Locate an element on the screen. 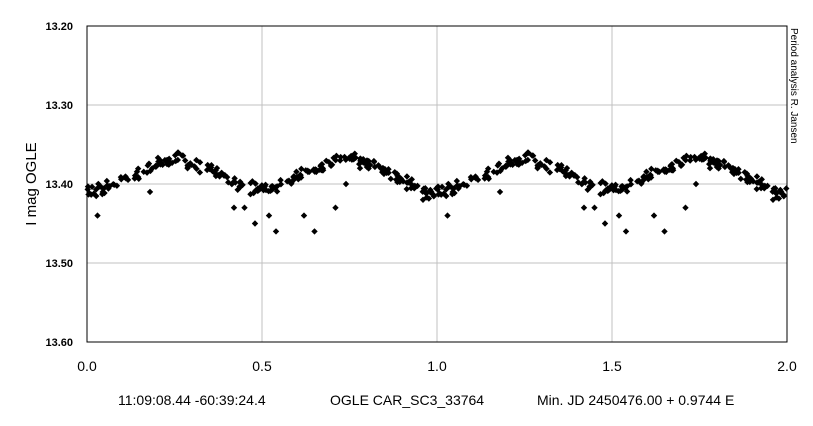 The width and height of the screenshot is (813, 426). y-tick-label: 13.20 is located at coordinates (59, 27).